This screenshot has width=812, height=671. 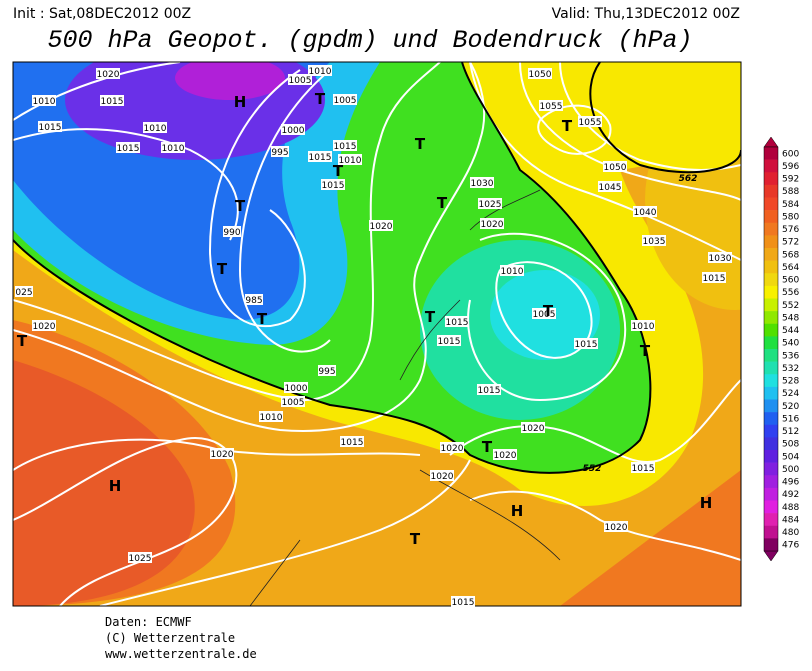 I want to click on footer-line: Daten: ECMWF, so click(x=148, y=622).